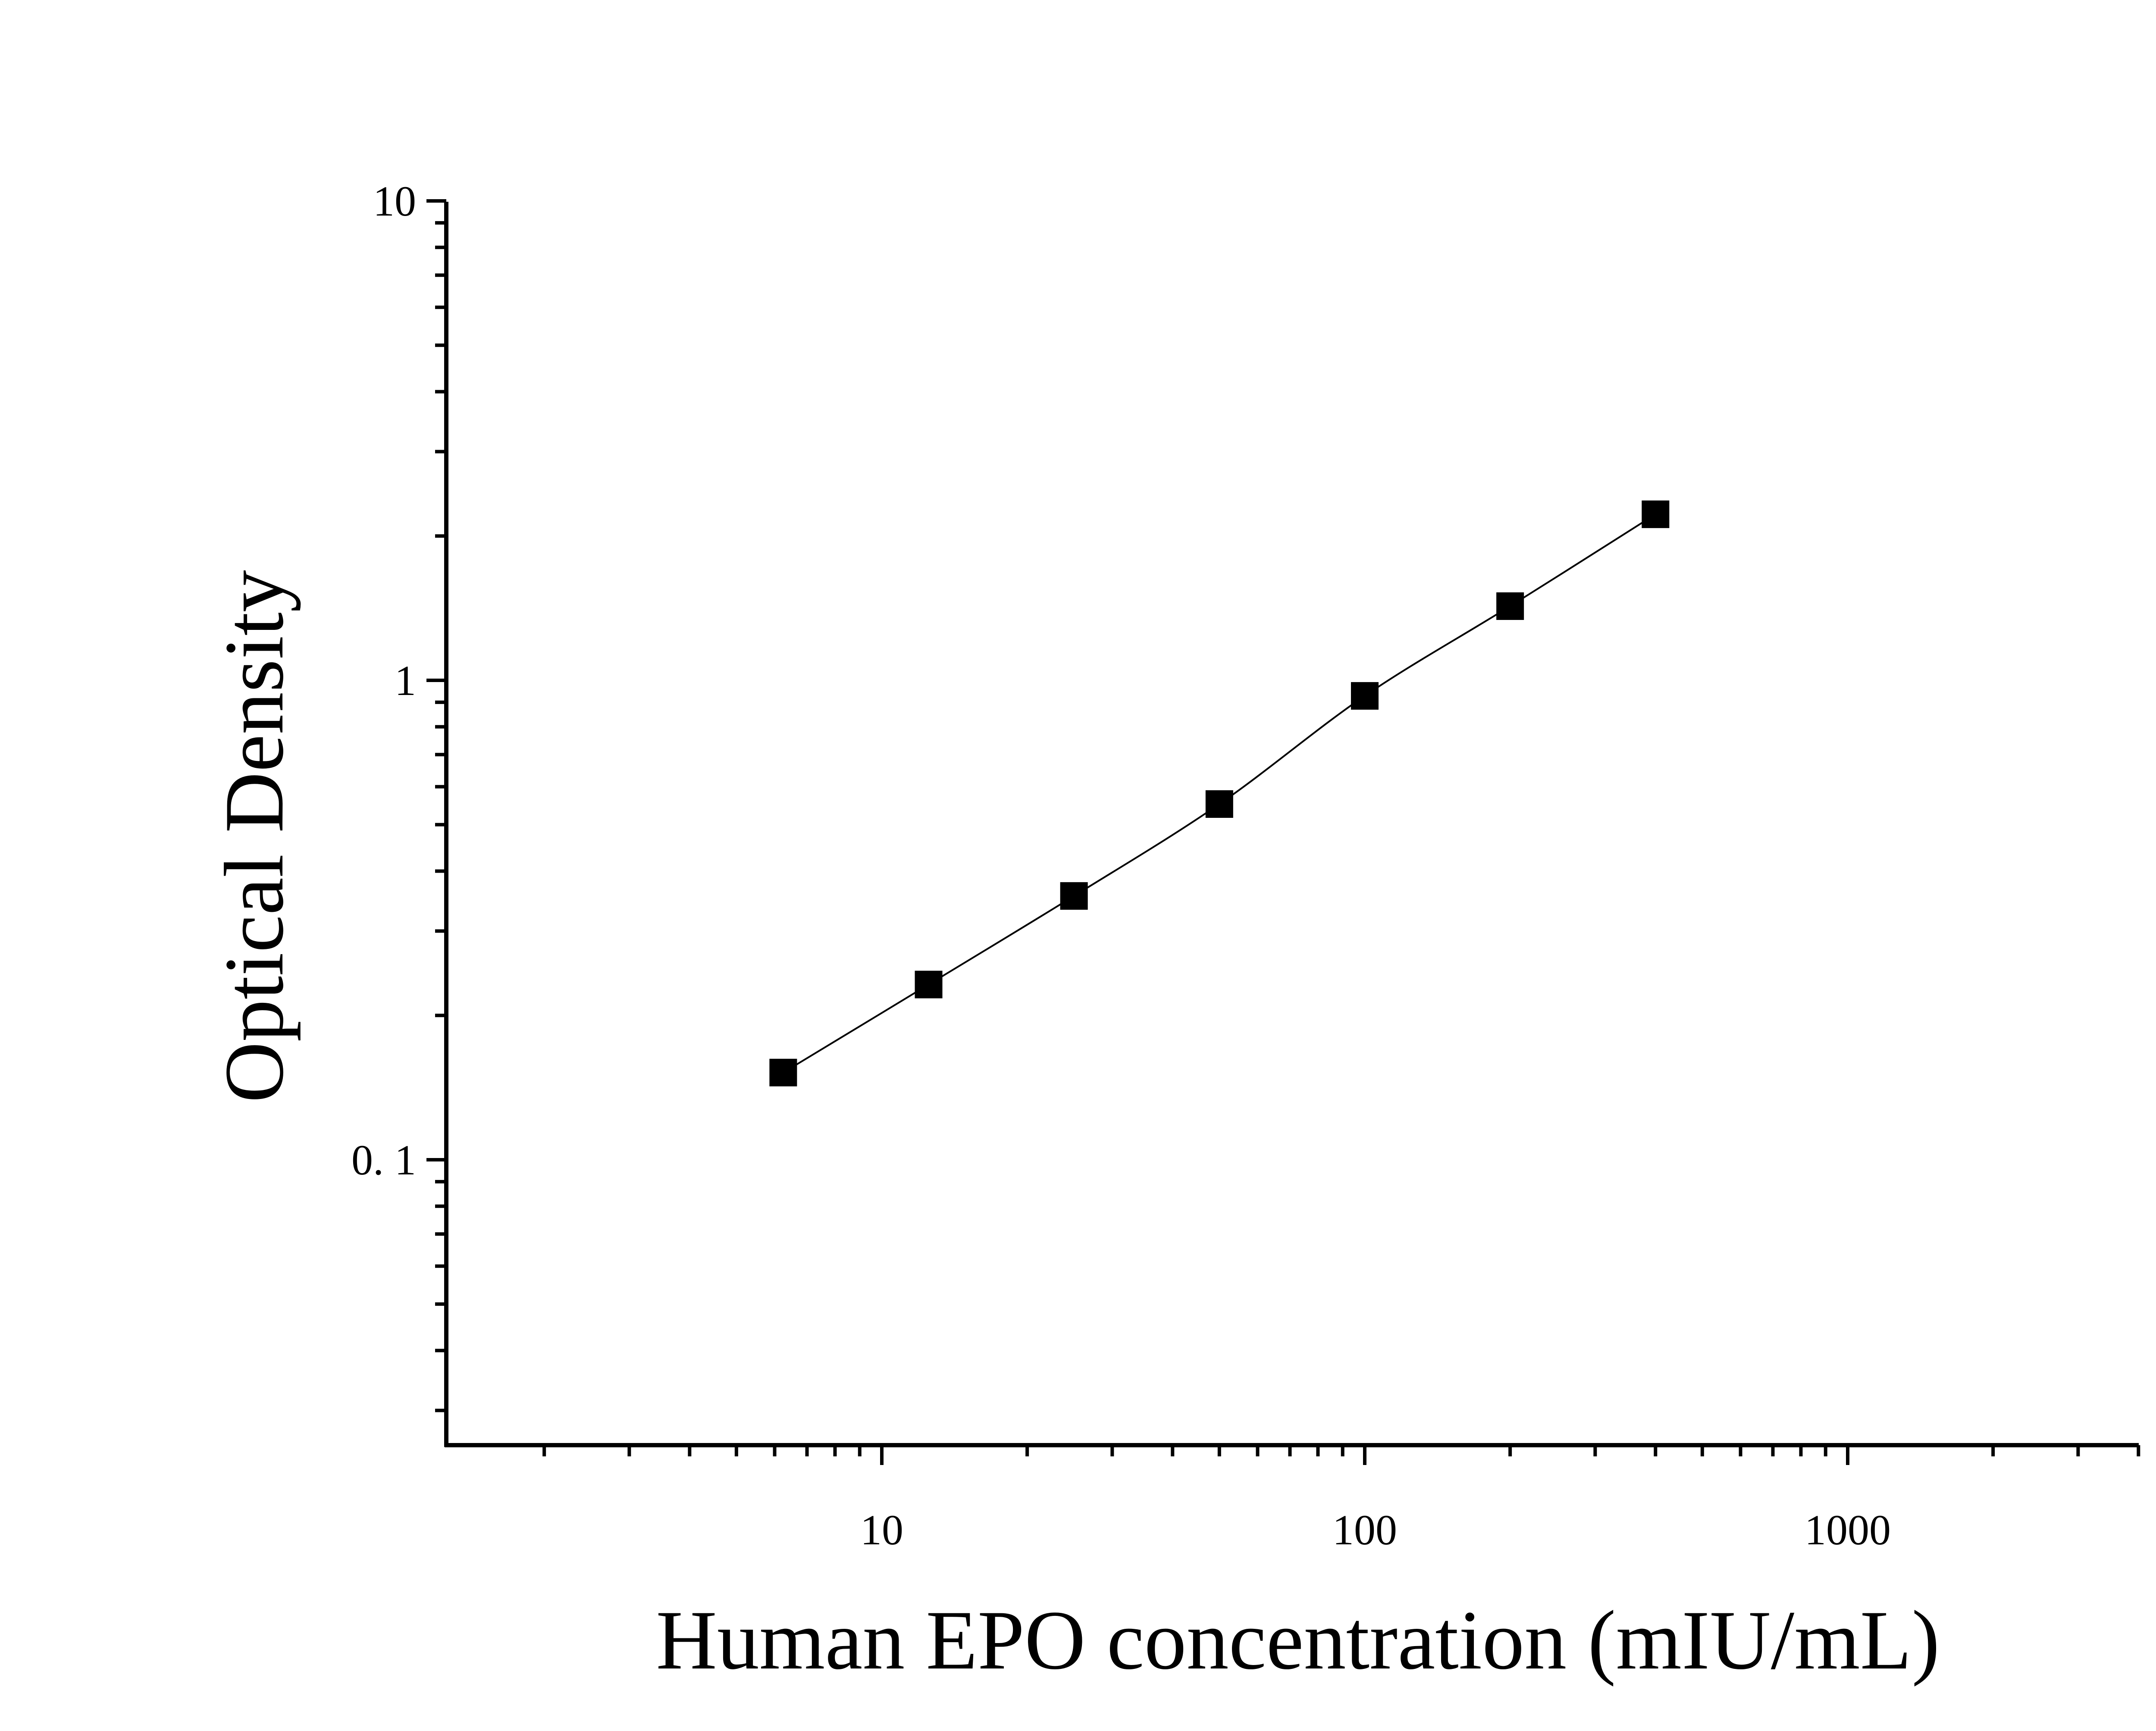 Image resolution: width=2156 pixels, height=1731 pixels. I want to click on y-axis-ticks: 0. 1 1 10, so click(398, 794).